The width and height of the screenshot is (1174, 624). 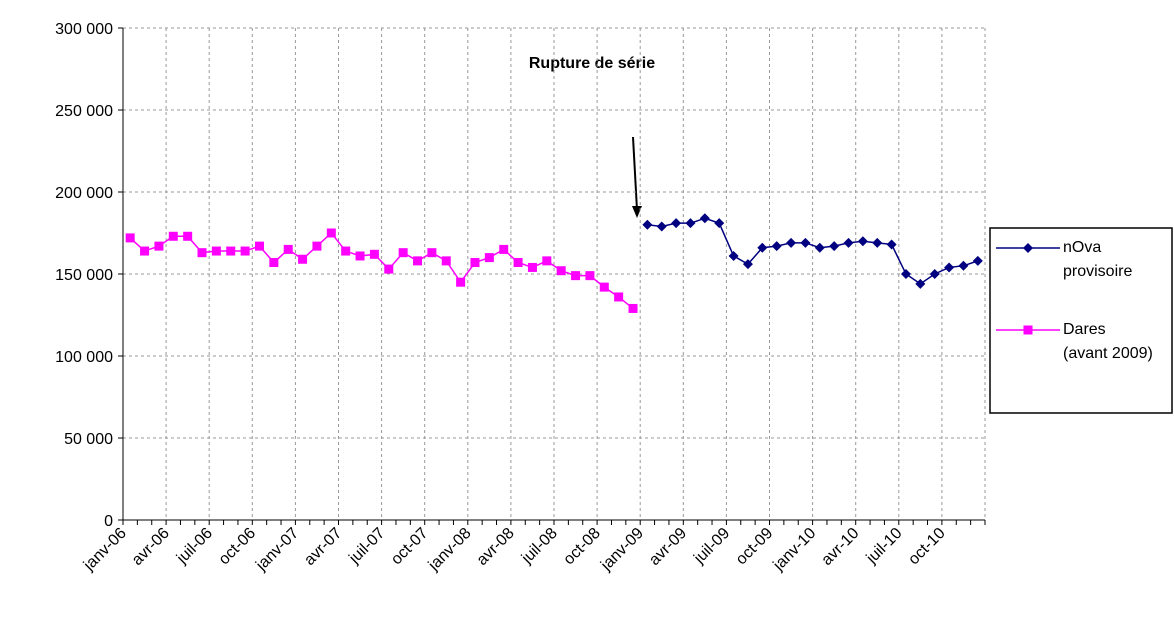 What do you see at coordinates (367, 546) in the screenshot?
I see `x-tick-label: juil-07` at bounding box center [367, 546].